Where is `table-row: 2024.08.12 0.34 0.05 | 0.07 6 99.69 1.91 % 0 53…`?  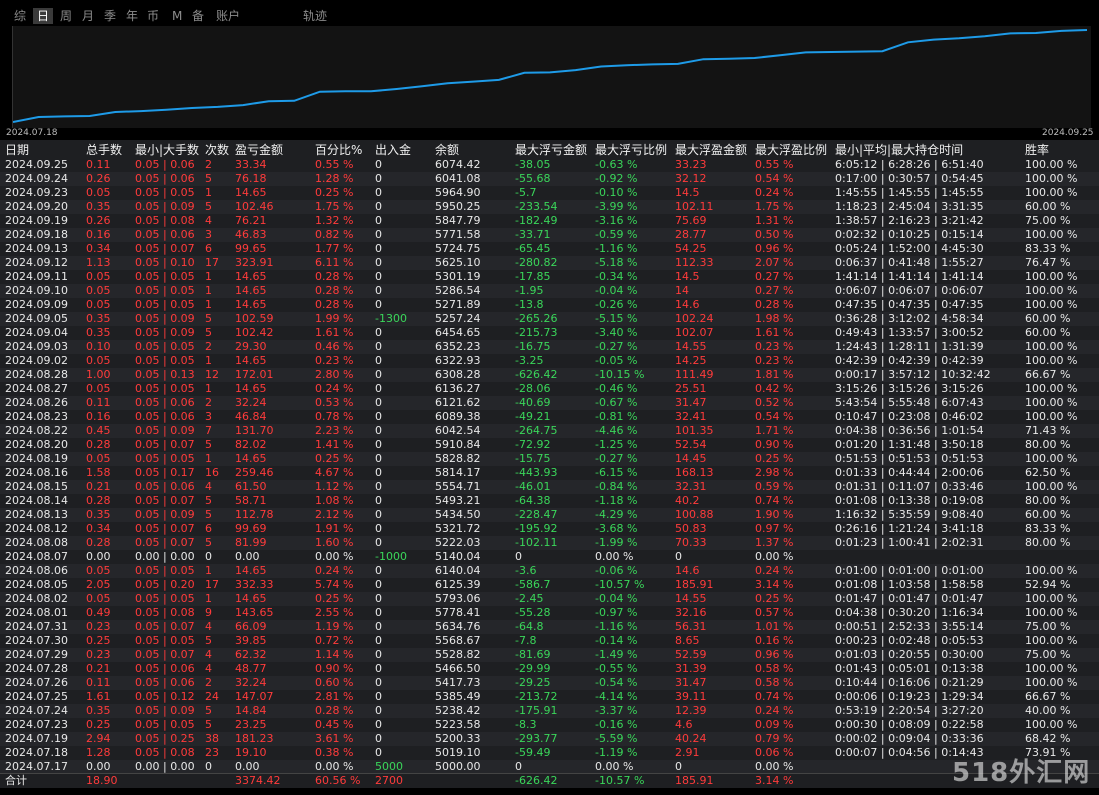 table-row: 2024.08.12 0.34 0.05 | 0.07 6 99.69 1.91 % 0 53… is located at coordinates (549, 529).